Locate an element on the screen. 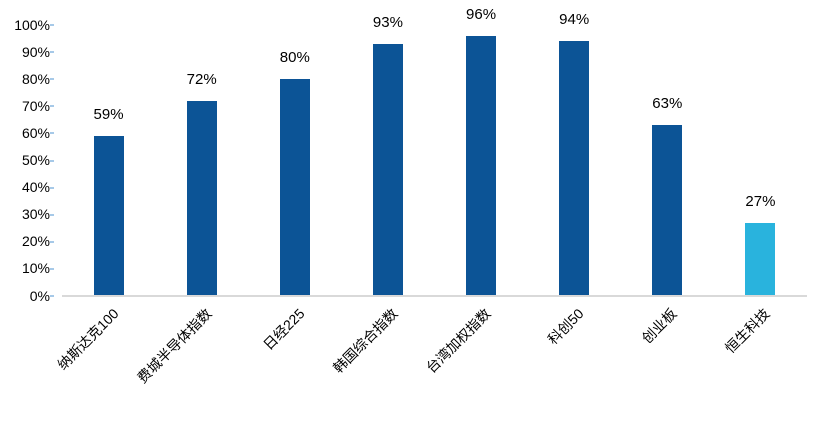 The height and width of the screenshot is (435, 829). y-tick-label: 20% is located at coordinates (35, 241).